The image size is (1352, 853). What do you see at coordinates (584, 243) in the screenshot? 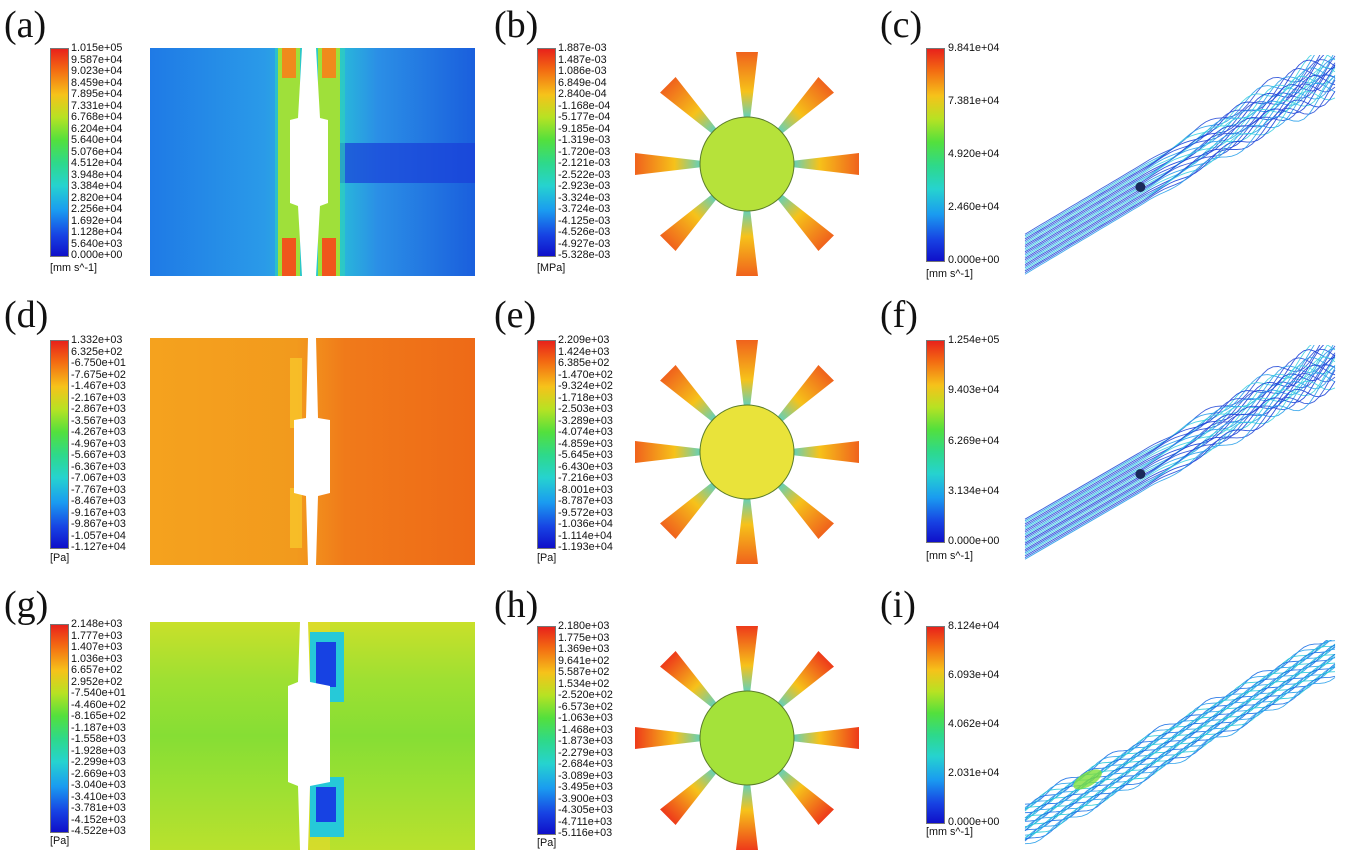
I see `colorbar-tick-label: -4.927e-03` at bounding box center [584, 243].